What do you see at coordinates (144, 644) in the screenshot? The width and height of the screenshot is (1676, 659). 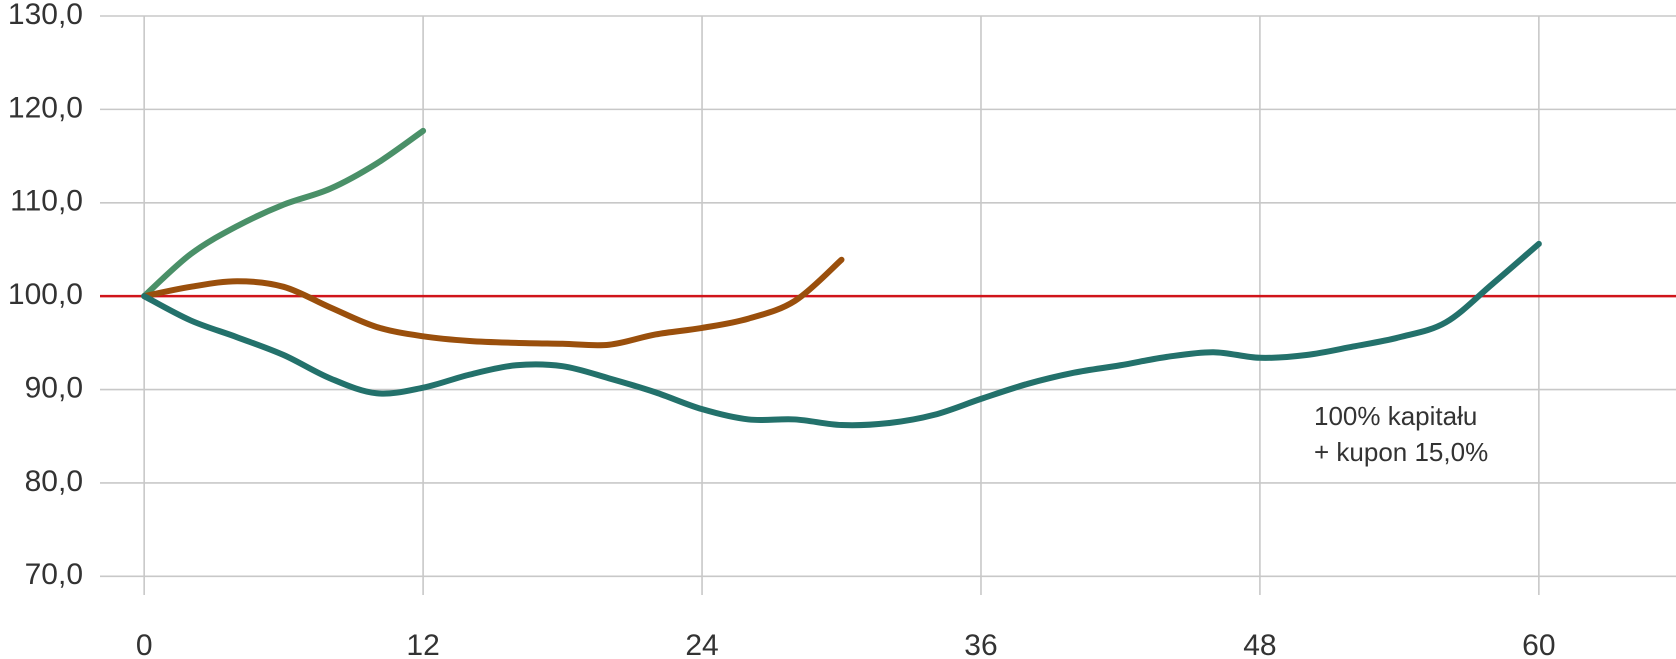 I see `x-tick-label: 0` at bounding box center [144, 644].